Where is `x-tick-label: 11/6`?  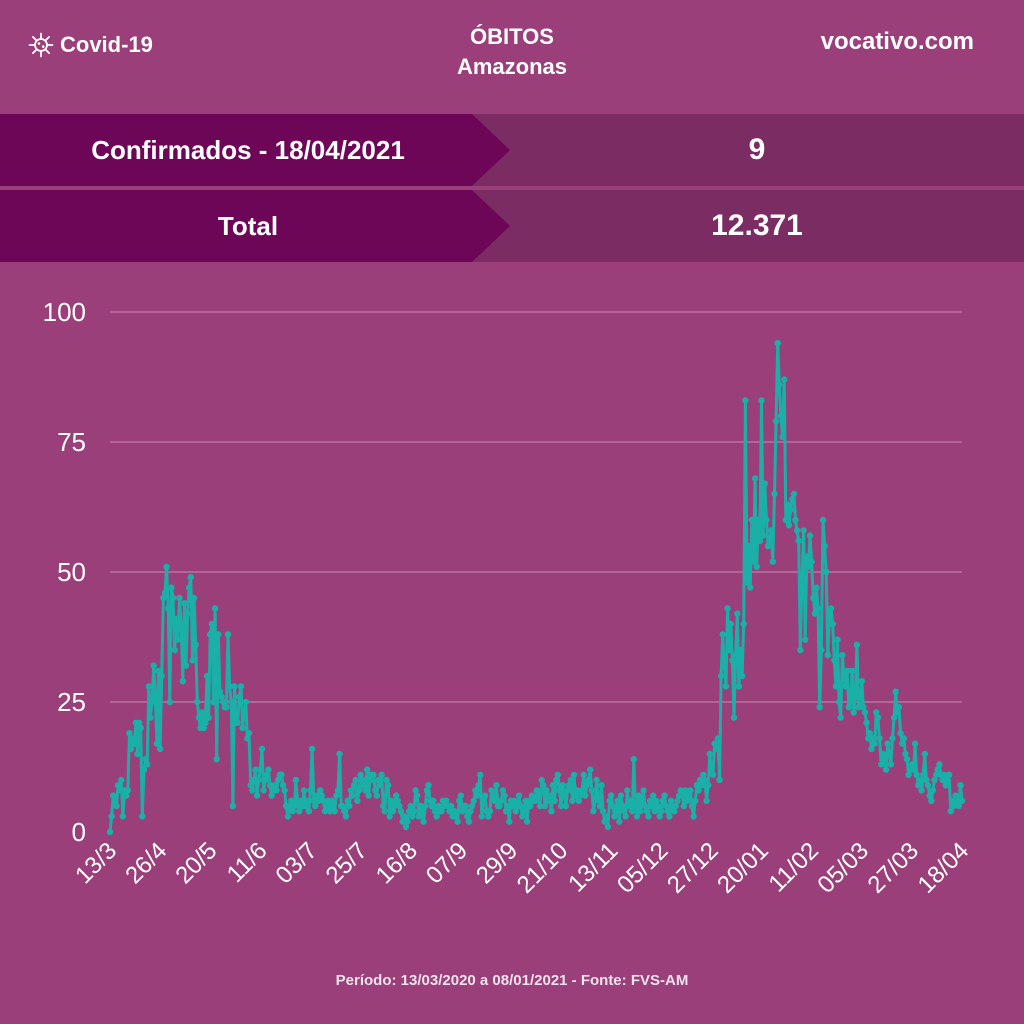
x-tick-label: 11/6 is located at coordinates (247, 862).